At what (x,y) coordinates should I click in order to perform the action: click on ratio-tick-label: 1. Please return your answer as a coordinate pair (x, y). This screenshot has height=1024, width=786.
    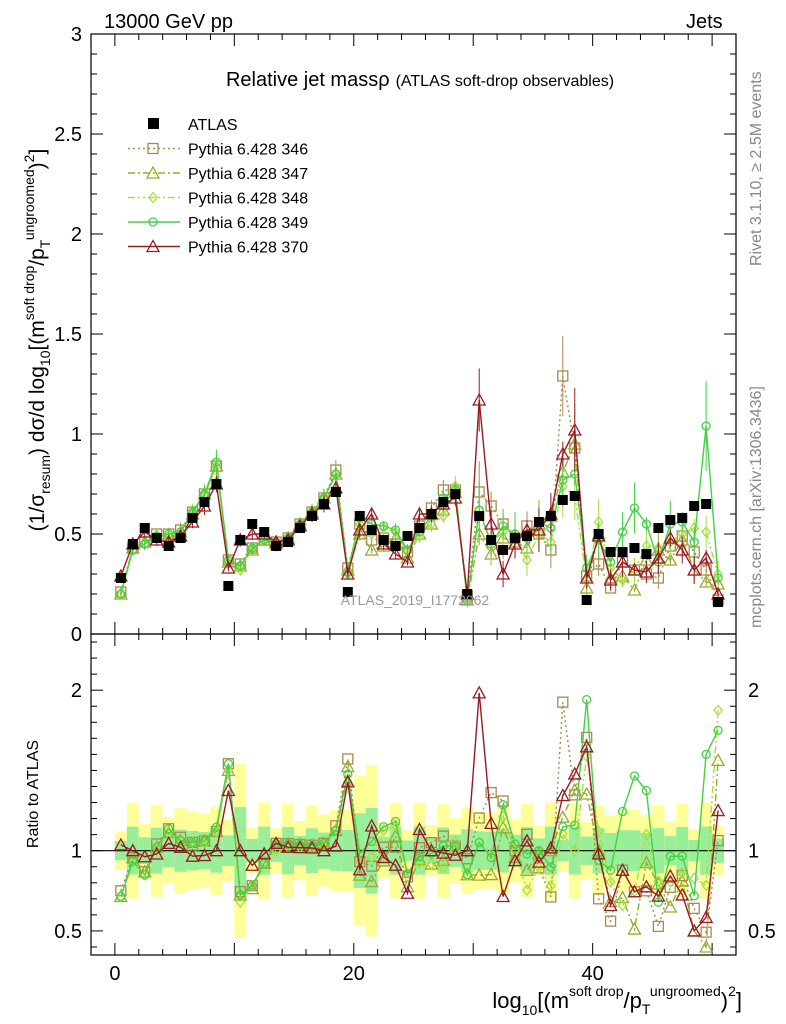
    Looking at the image, I should click on (753, 852).